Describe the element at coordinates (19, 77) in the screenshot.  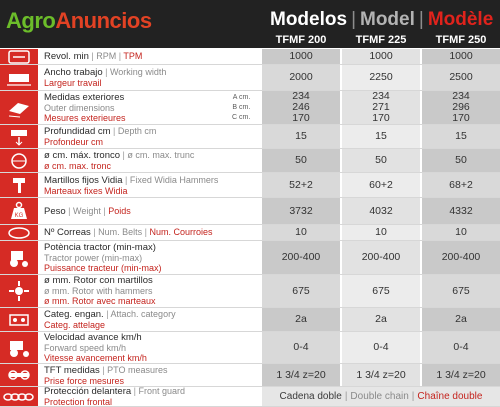
I see `working-width-icon` at that location.